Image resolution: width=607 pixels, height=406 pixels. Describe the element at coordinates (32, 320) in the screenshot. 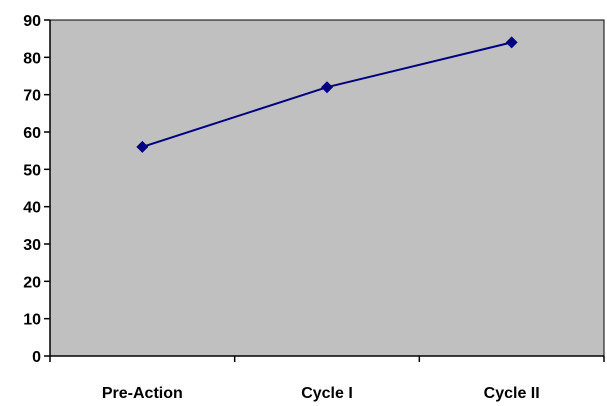

I see `y-tick-label: 10` at that location.